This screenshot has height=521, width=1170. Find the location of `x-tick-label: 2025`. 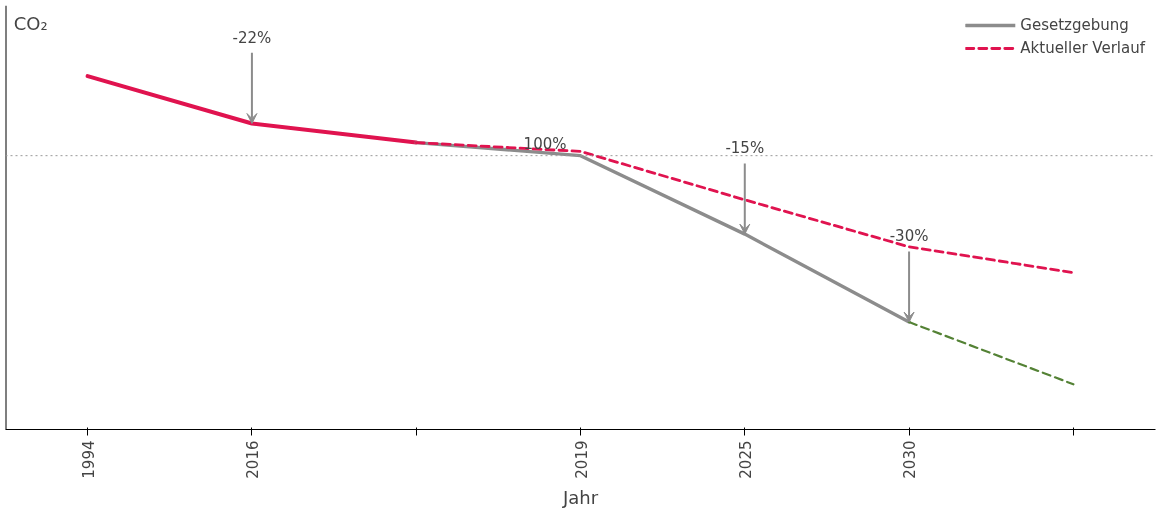

x-tick-label: 2025 is located at coordinates (745, 459).